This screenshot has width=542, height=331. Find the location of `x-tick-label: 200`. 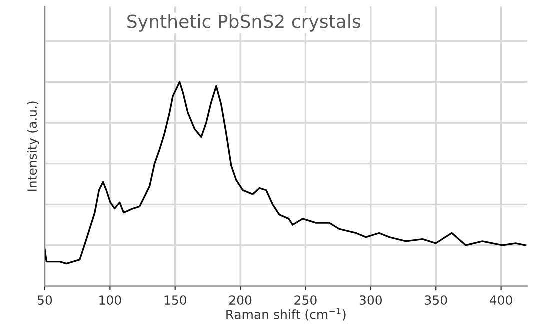

x-tick-label: 200 is located at coordinates (241, 301).